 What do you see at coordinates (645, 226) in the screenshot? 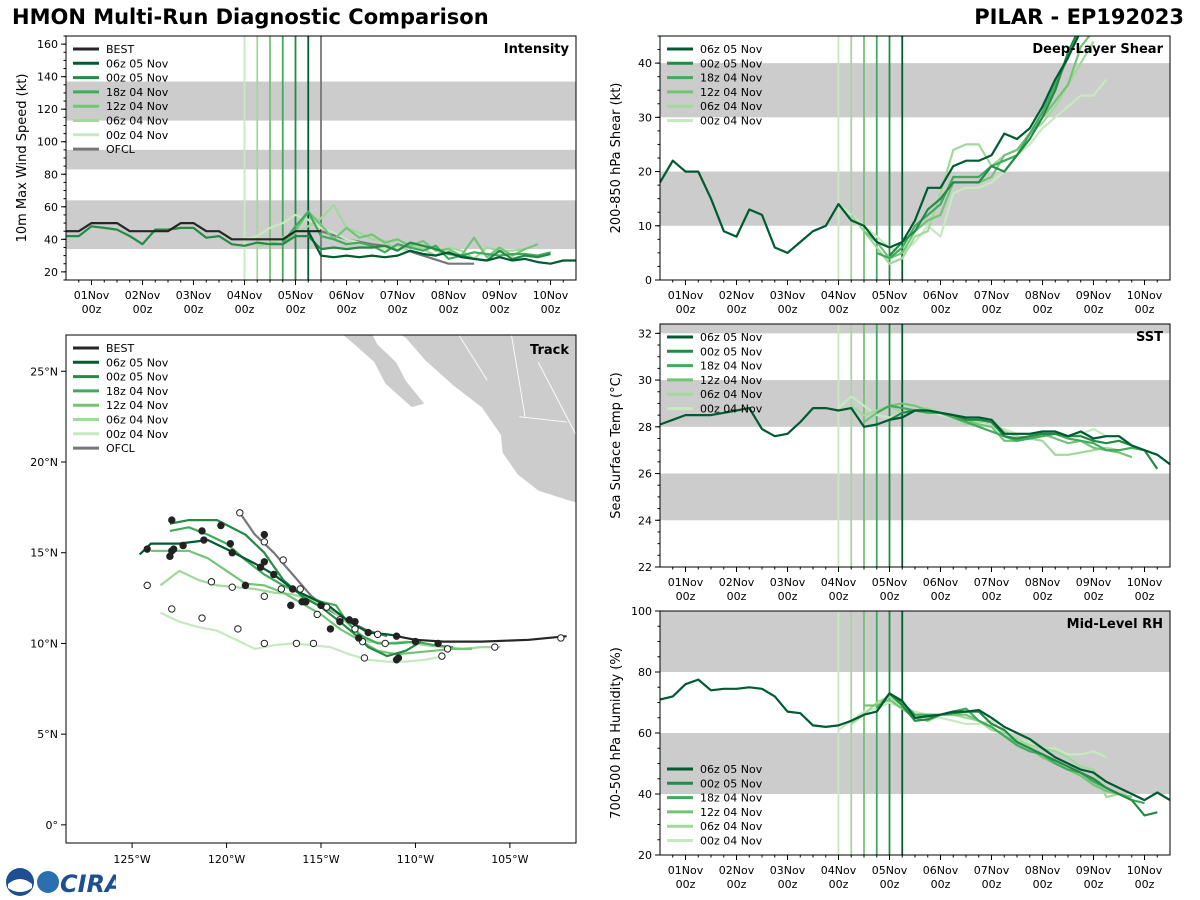
I see `shear-ytick-label: 10` at bounding box center [645, 226].